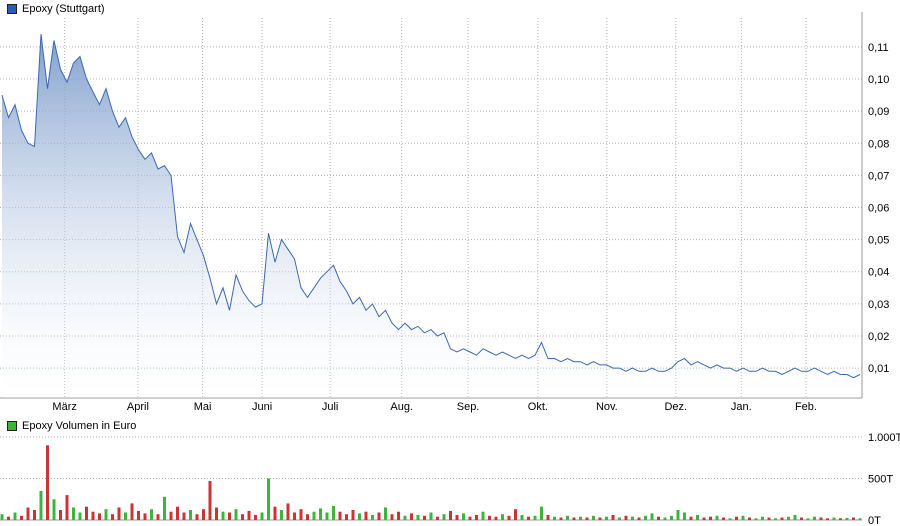 The height and width of the screenshot is (526, 900). What do you see at coordinates (330, 407) in the screenshot?
I see `svg-text: Juli` at bounding box center [330, 407].